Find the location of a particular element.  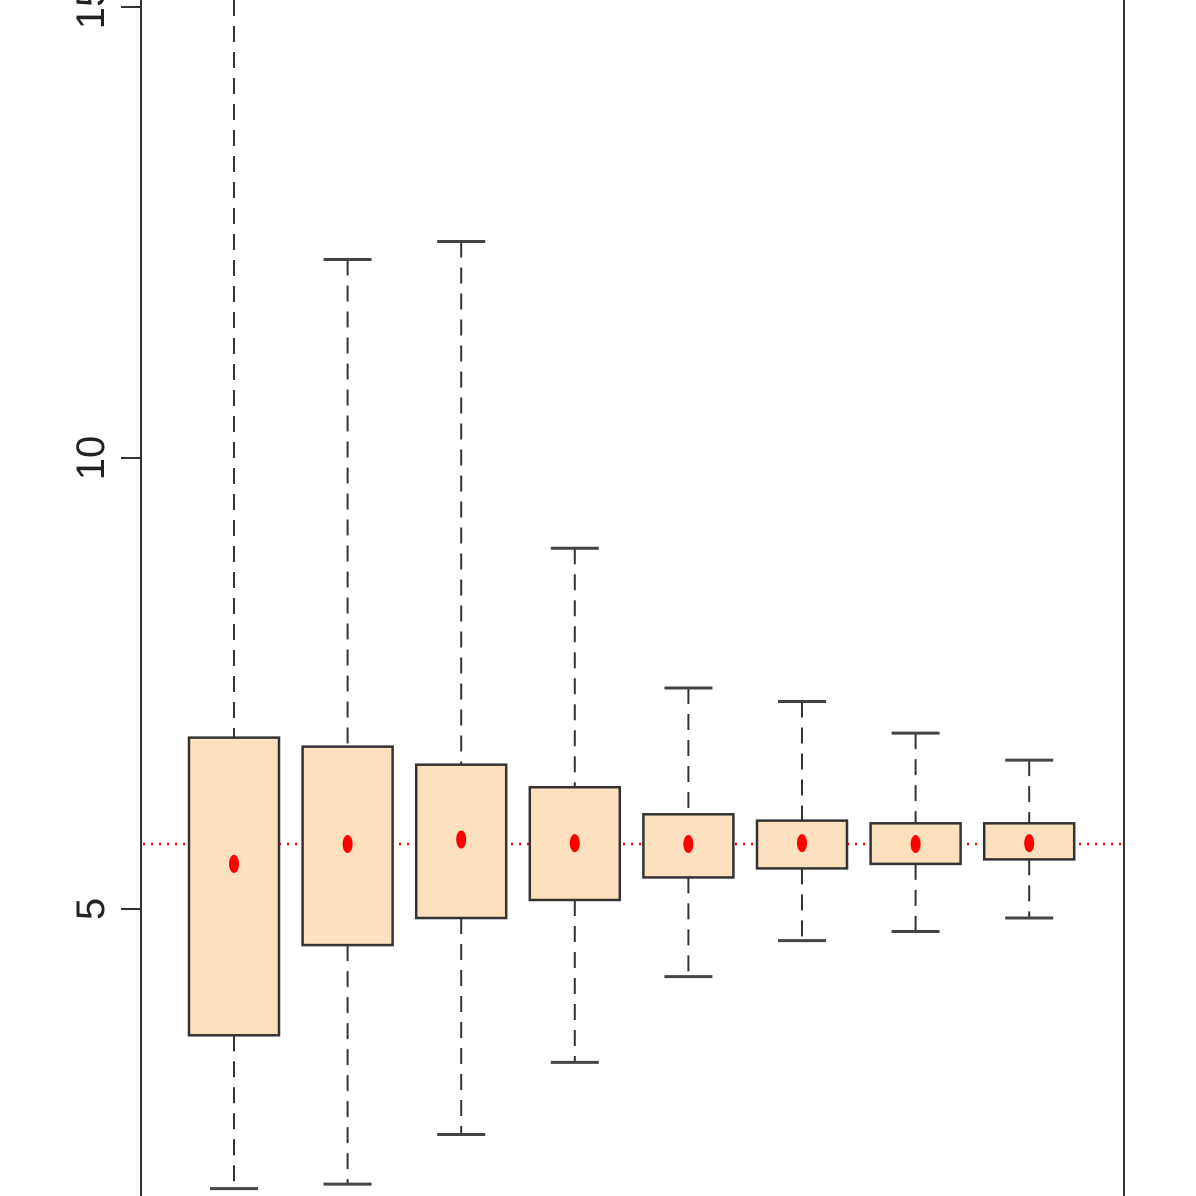

box-4-mean-point is located at coordinates (574, 843).